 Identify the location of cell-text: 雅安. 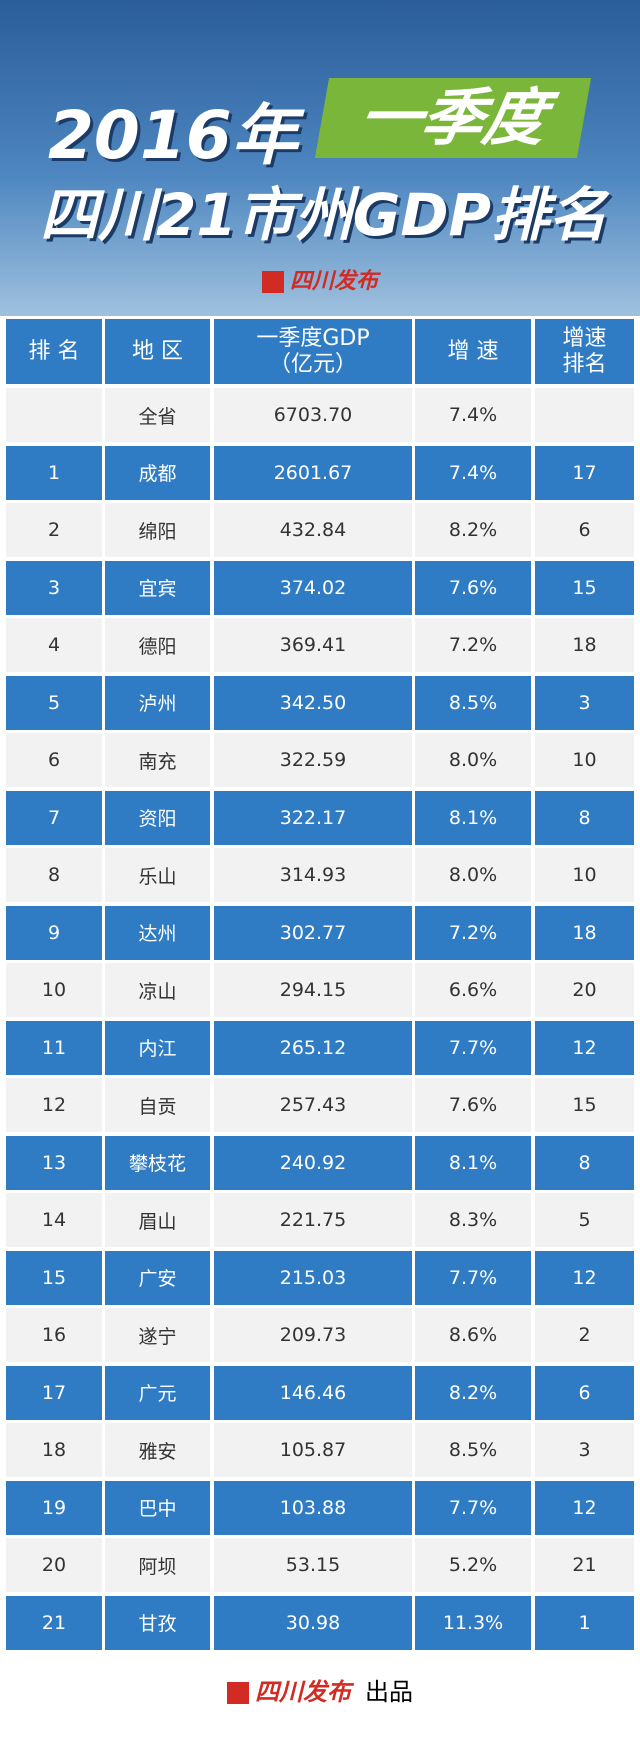
(157, 1451).